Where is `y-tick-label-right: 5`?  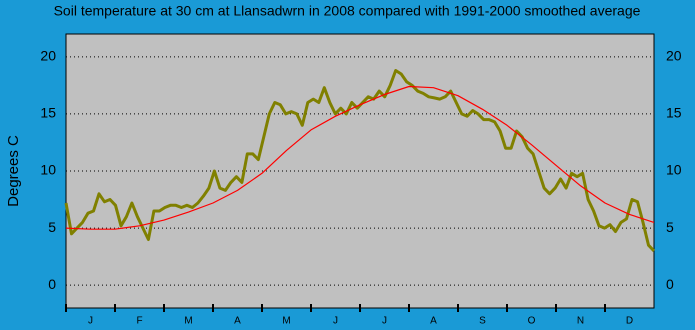 y-tick-label-right: 5 is located at coordinates (670, 227).